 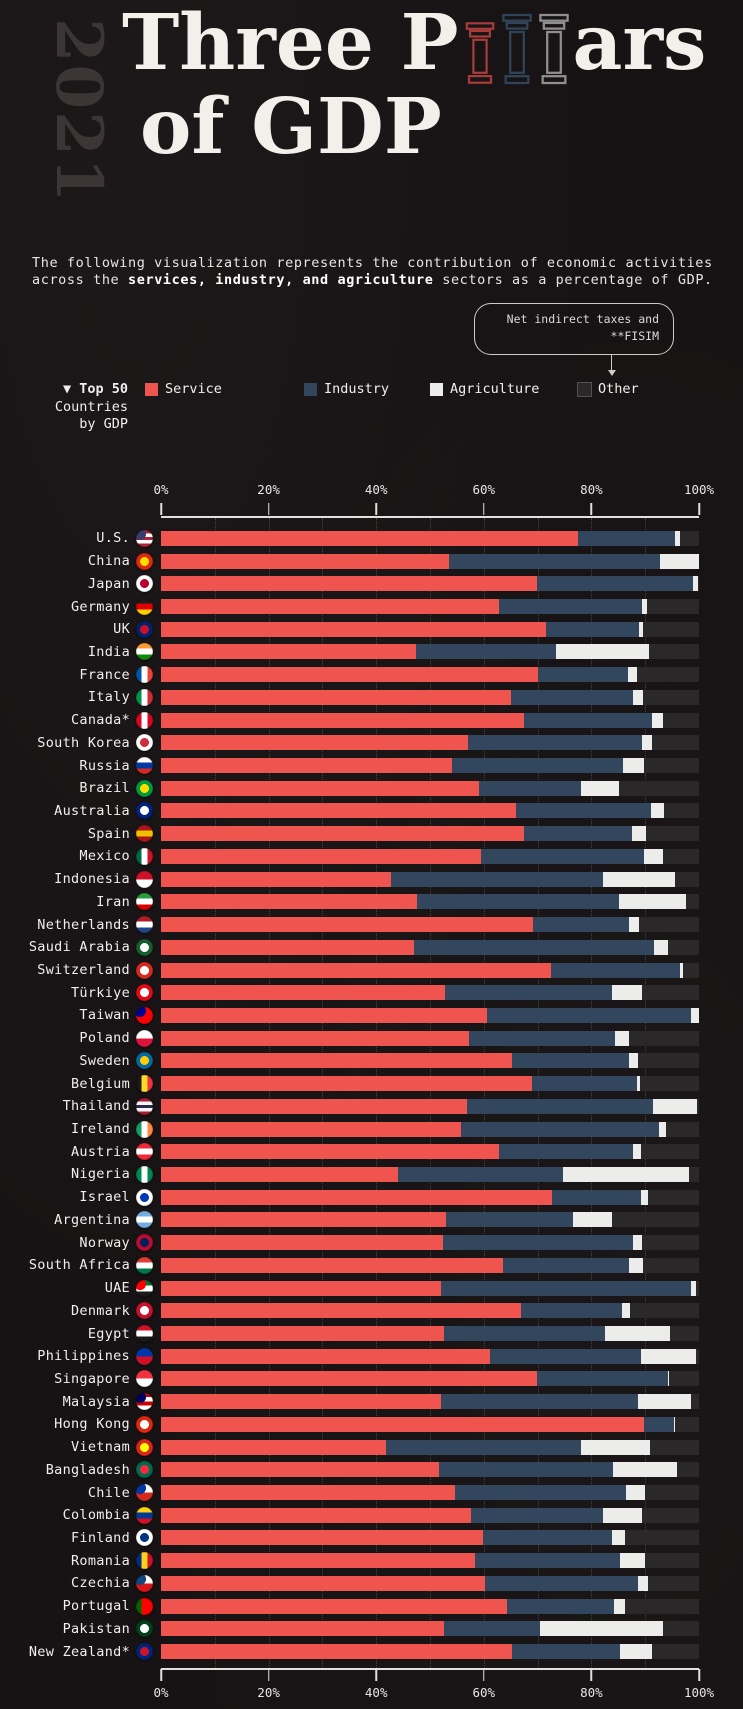 What do you see at coordinates (96, 1515) in the screenshot?
I see `country-label: Colombia` at bounding box center [96, 1515].